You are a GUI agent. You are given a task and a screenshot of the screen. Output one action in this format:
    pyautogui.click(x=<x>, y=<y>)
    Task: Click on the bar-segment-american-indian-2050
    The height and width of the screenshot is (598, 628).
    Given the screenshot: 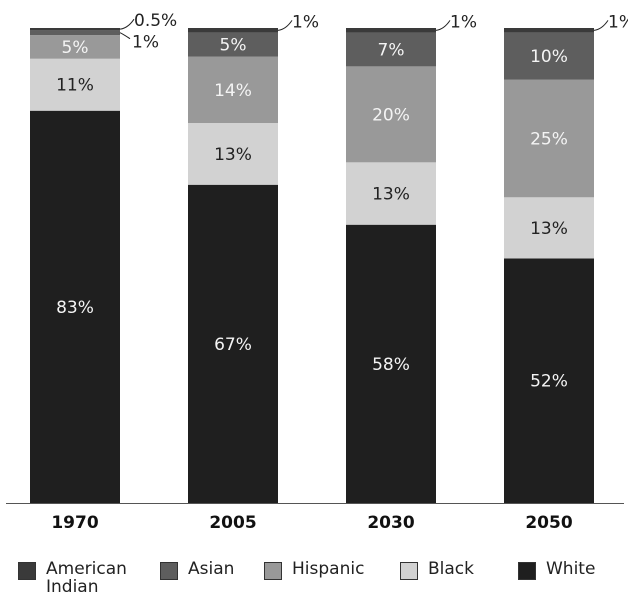 What is the action you would take?
    pyautogui.click(x=549, y=30)
    